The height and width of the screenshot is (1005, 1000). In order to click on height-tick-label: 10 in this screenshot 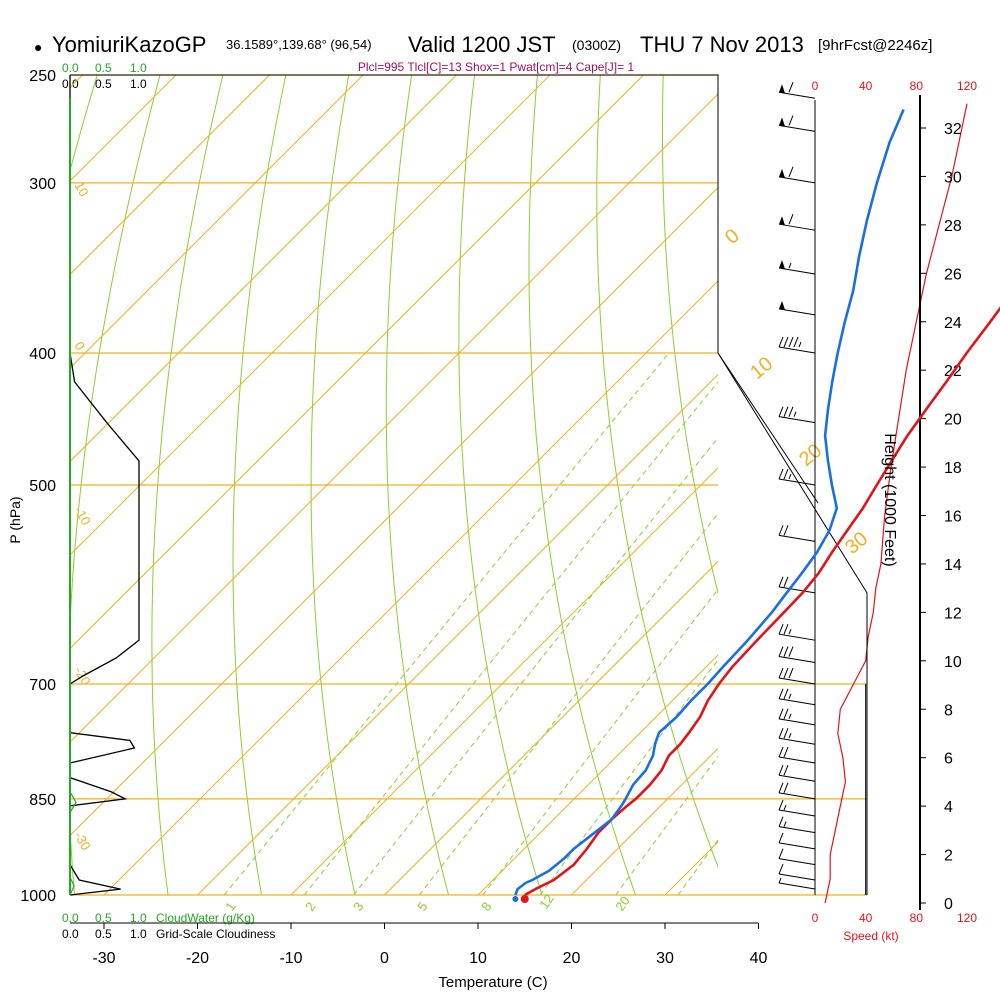, I will do `click(953, 662)`.